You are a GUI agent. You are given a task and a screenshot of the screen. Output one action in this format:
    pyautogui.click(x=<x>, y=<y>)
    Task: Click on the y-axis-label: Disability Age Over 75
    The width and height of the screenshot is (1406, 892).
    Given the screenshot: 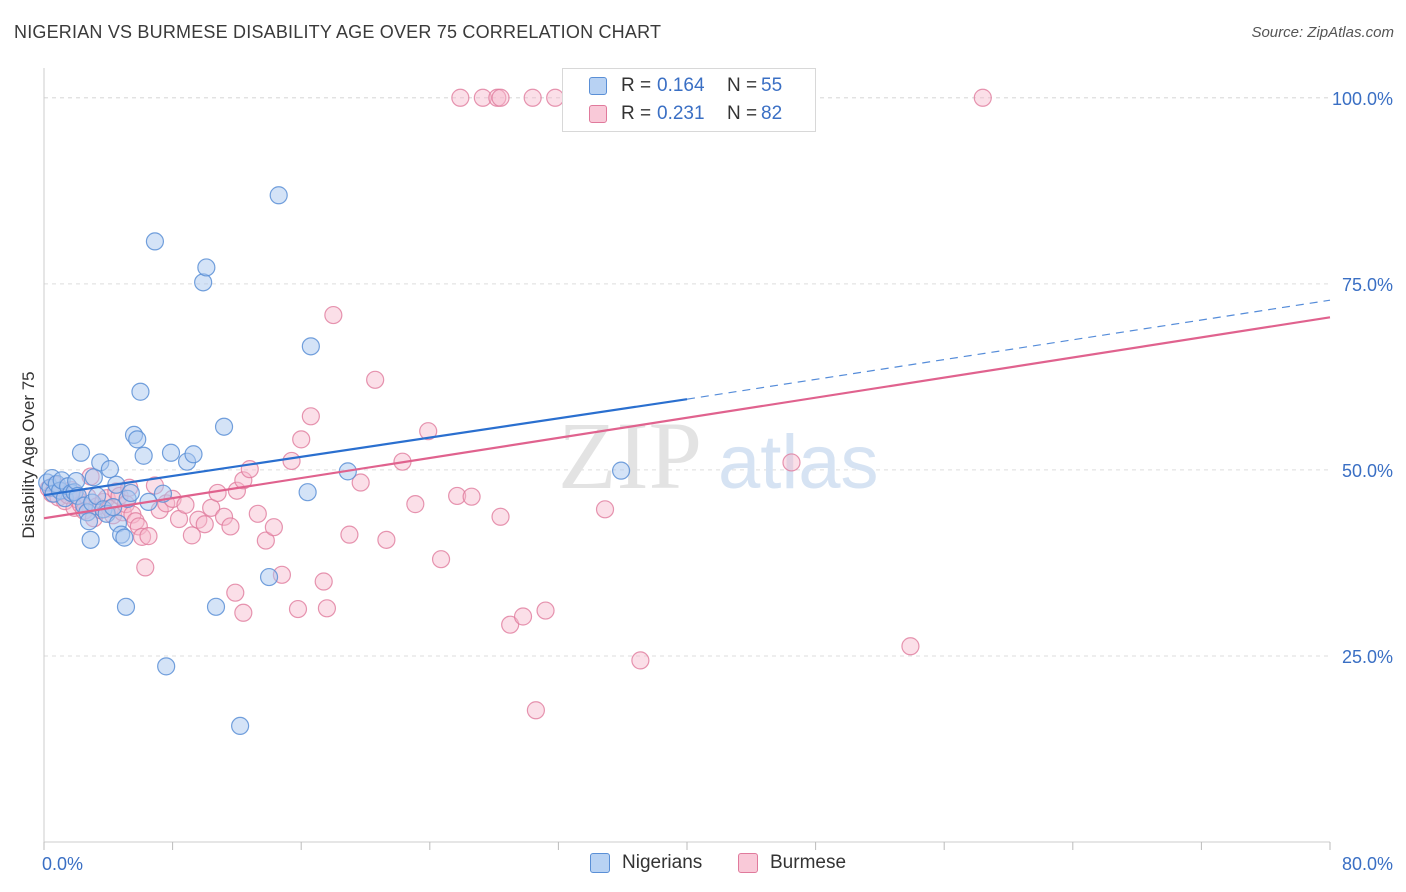 What is the action you would take?
    pyautogui.click(x=28, y=454)
    